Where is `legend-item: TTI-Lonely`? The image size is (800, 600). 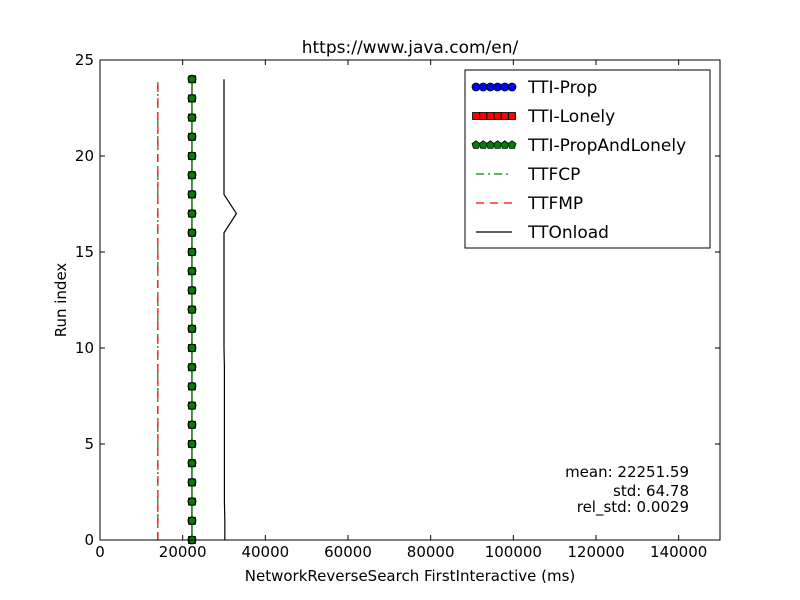
legend-item: TTI-Lonely is located at coordinates (543, 117).